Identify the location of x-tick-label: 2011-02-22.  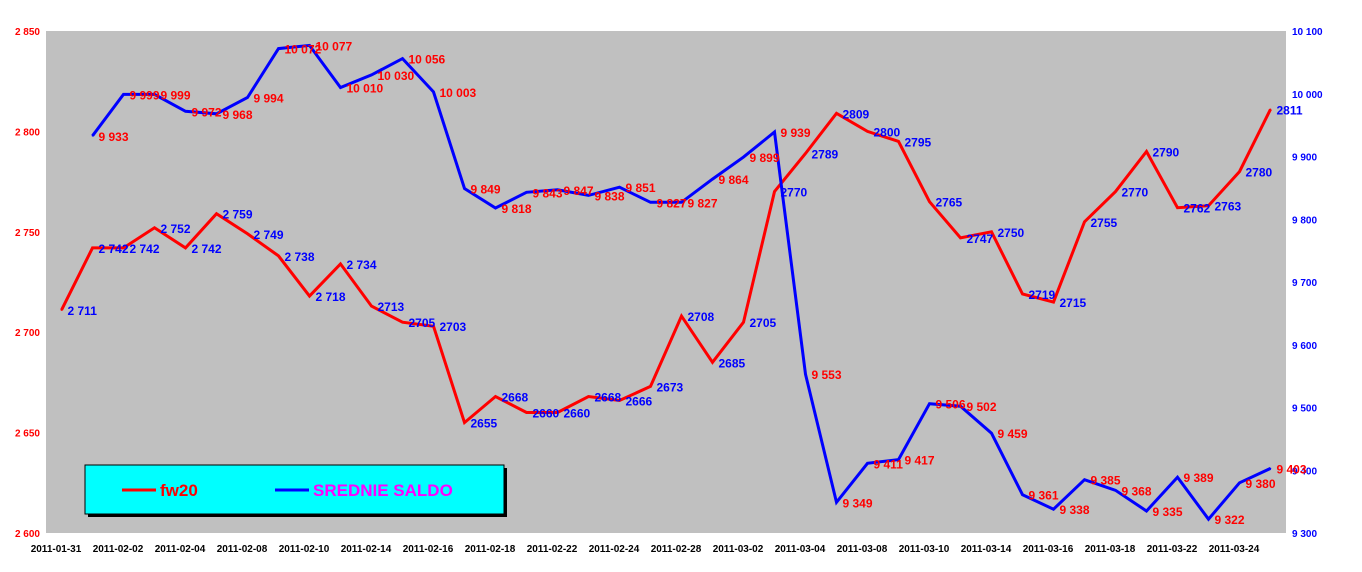
(552, 549).